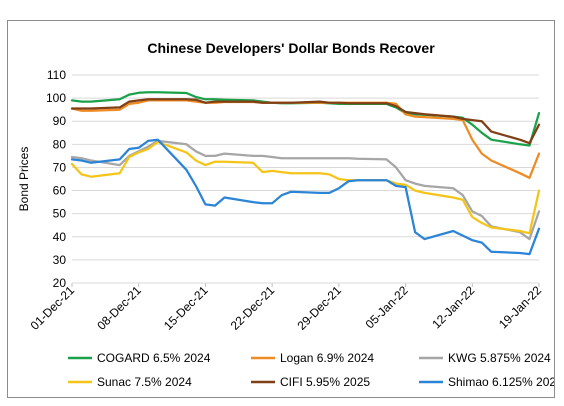 The height and width of the screenshot is (406, 564). Describe the element at coordinates (24, 179) in the screenshot. I see `y-axis-label: Bond Prices` at that location.